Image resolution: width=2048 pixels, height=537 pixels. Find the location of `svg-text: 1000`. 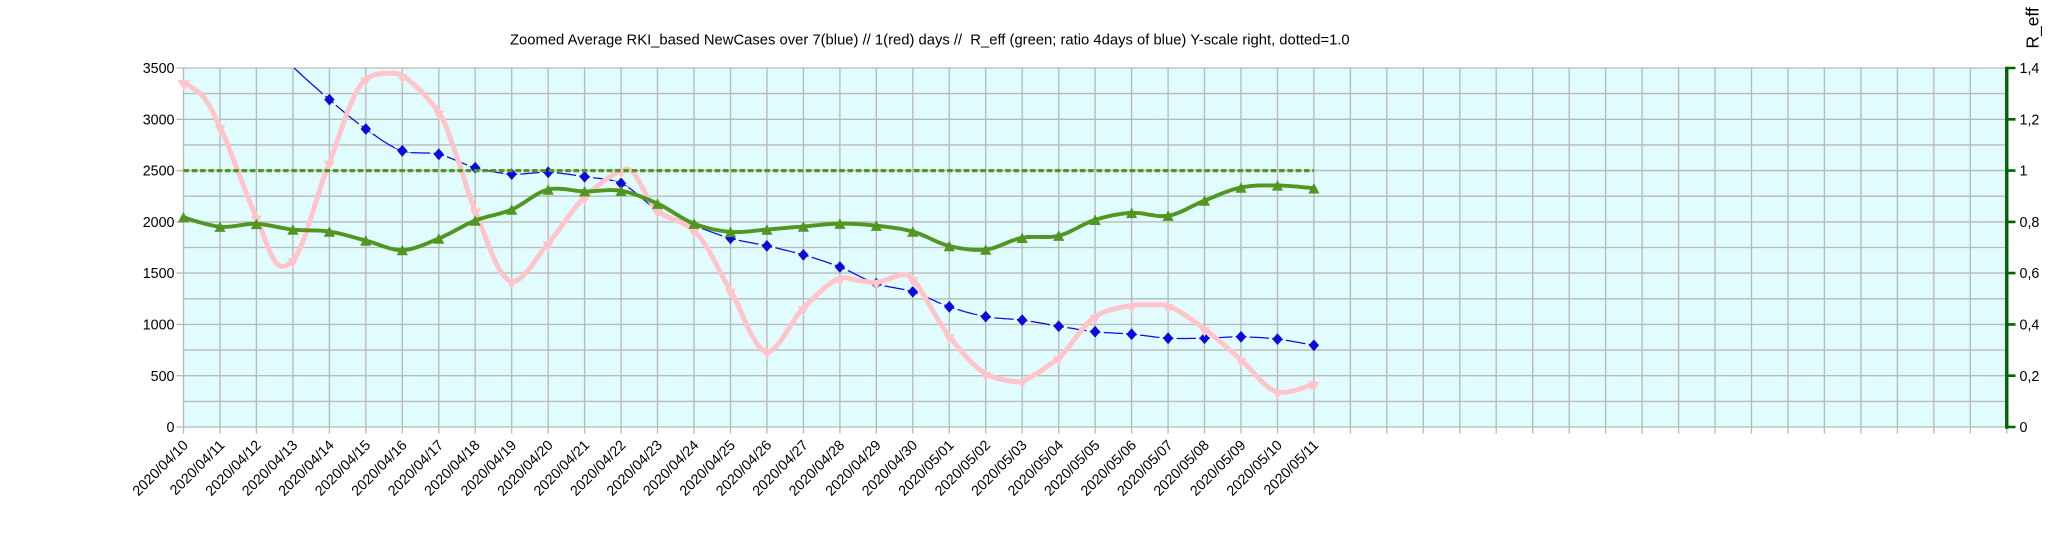

svg-text: 1000 is located at coordinates (159, 326).